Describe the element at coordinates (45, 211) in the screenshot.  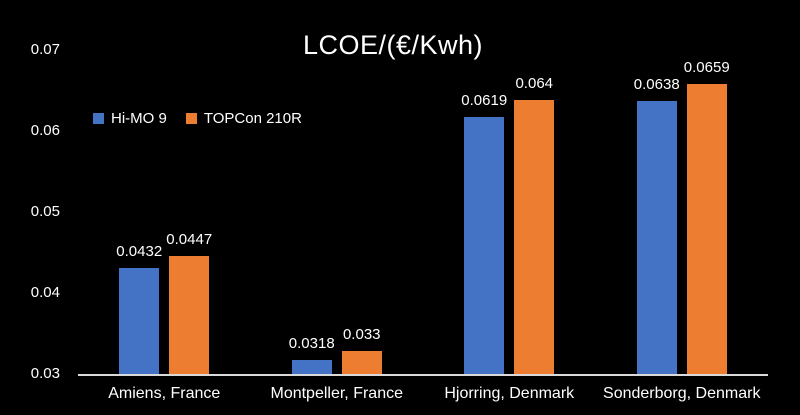
I see `y-axis-tick-label: 0.05` at that location.